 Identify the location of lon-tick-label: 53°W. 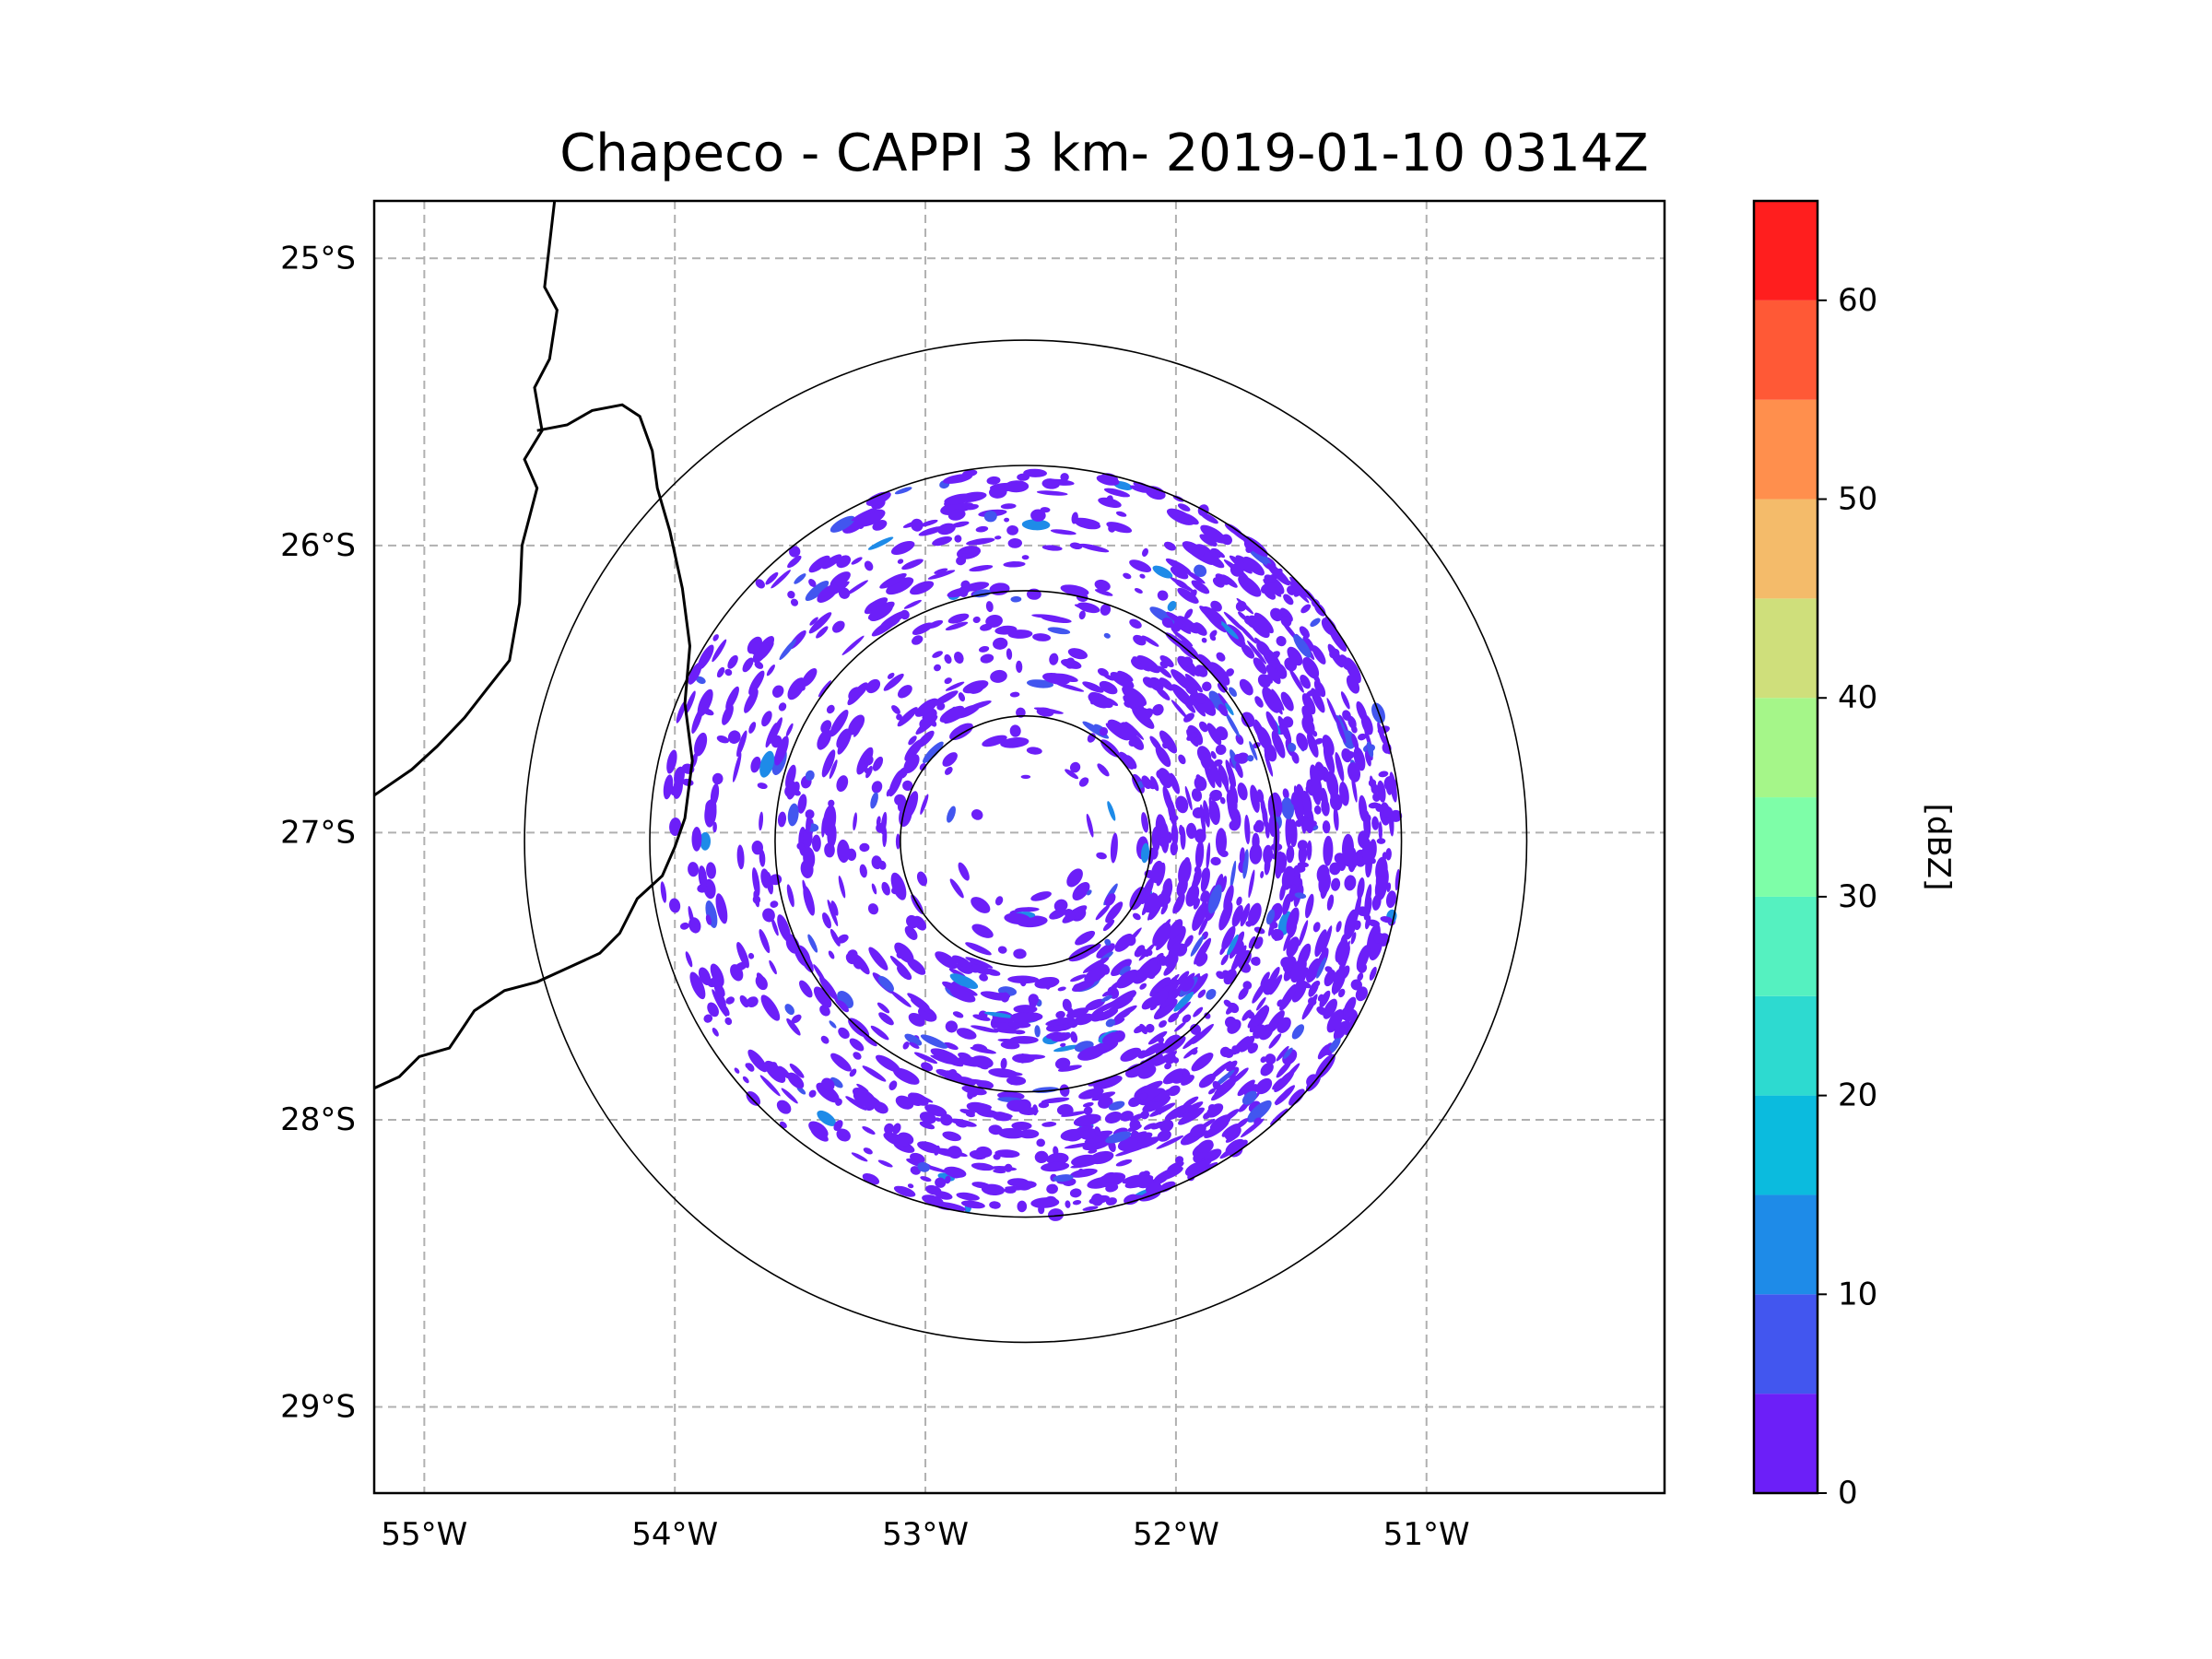
(925, 1534).